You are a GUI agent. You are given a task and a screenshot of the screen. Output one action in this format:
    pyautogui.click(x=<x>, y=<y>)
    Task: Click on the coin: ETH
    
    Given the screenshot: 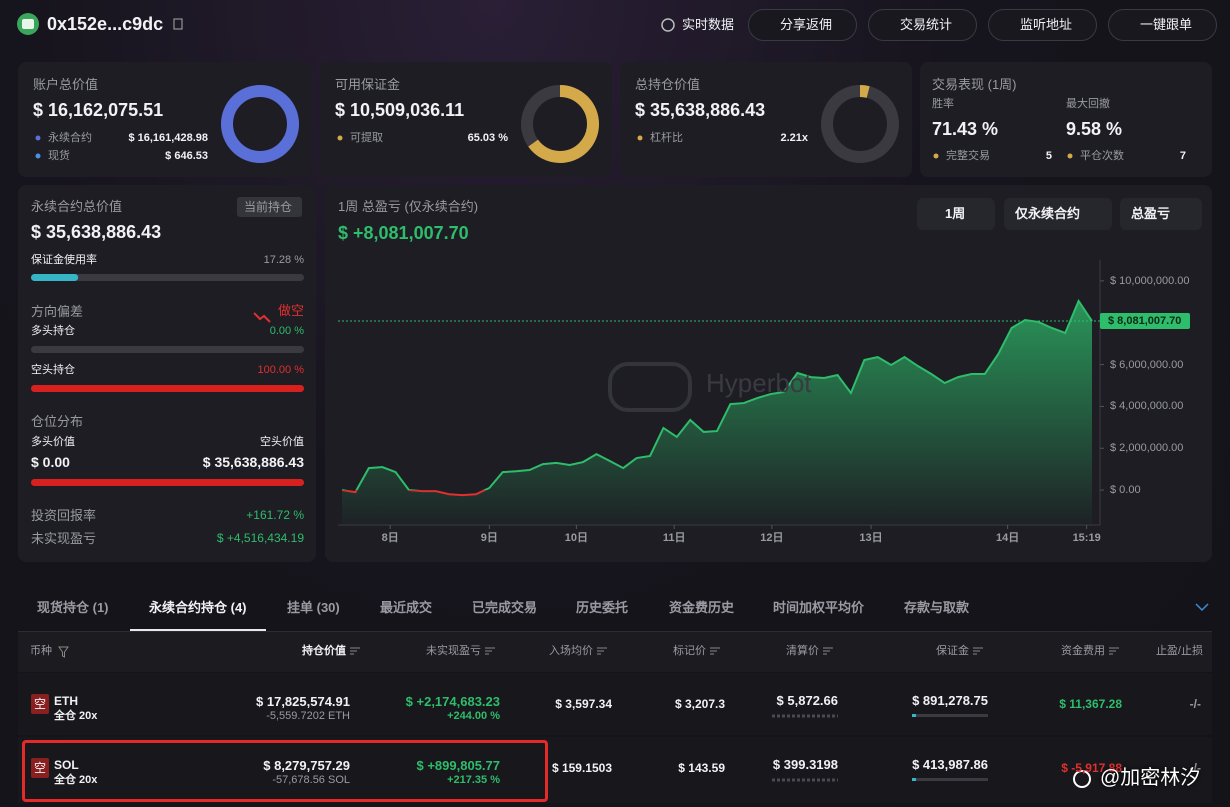 What is the action you would take?
    pyautogui.click(x=66, y=701)
    